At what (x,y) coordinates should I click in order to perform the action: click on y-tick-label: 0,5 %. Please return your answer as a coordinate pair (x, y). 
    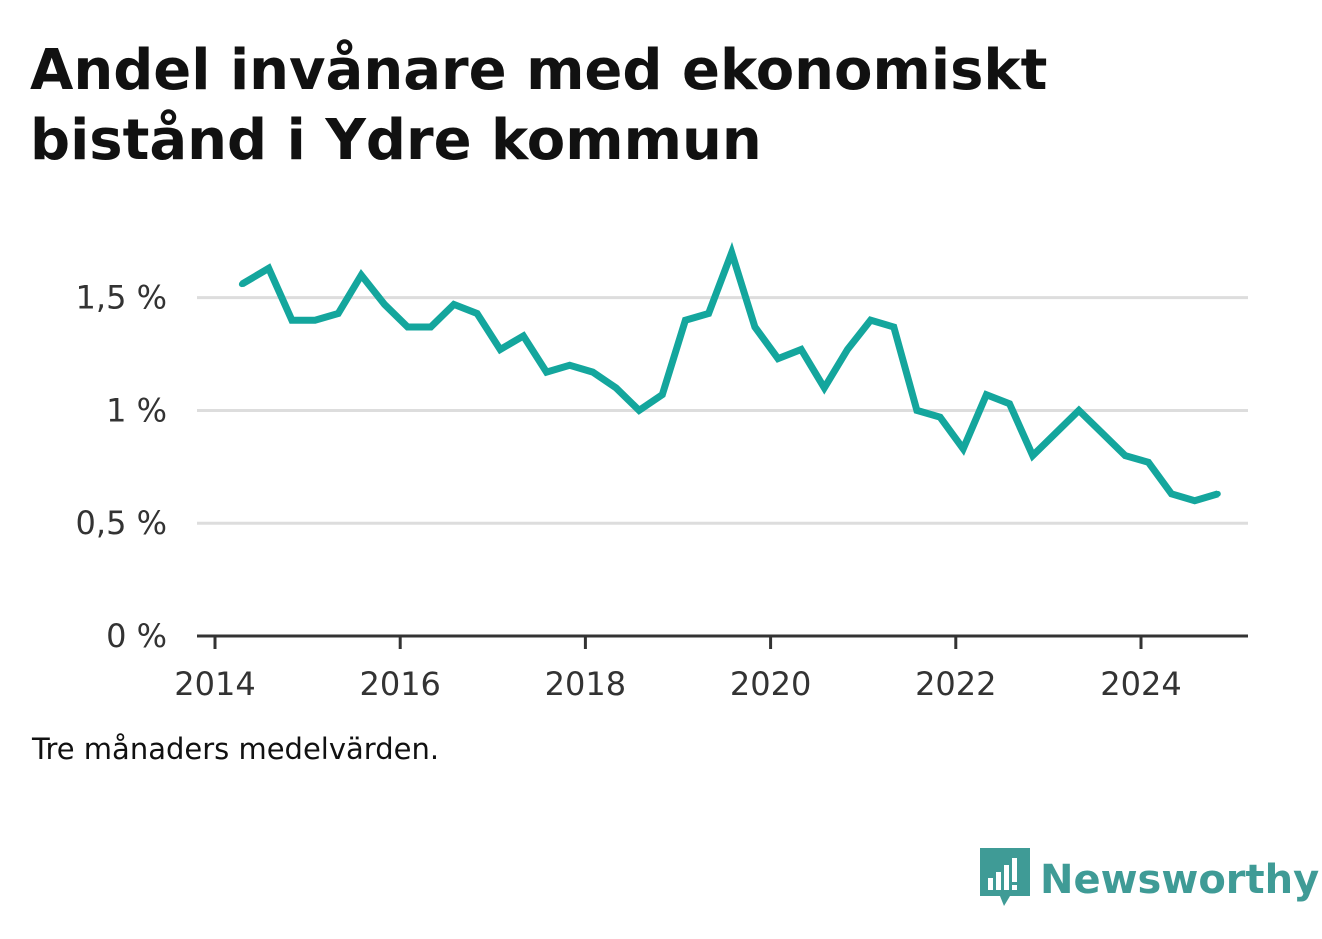
    Looking at the image, I should click on (121, 523).